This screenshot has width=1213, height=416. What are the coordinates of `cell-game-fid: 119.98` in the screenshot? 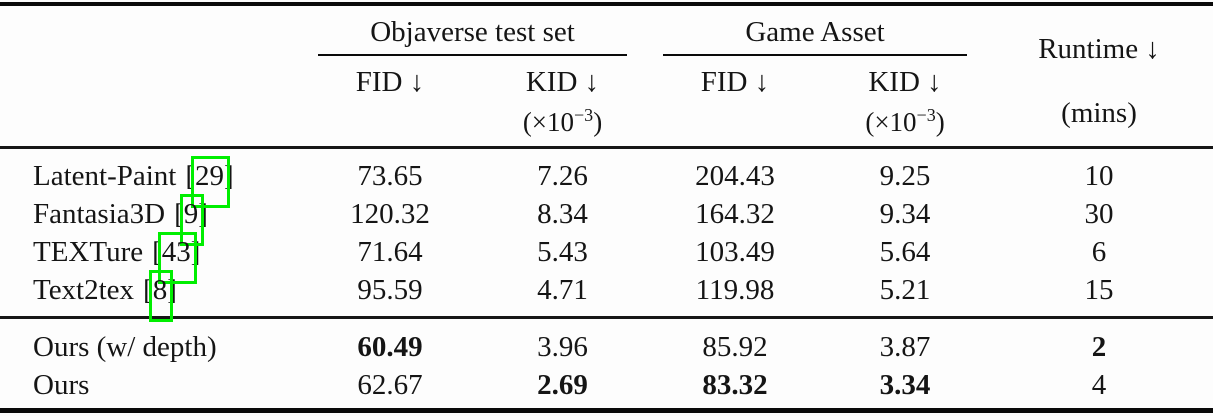 It's located at (735, 290).